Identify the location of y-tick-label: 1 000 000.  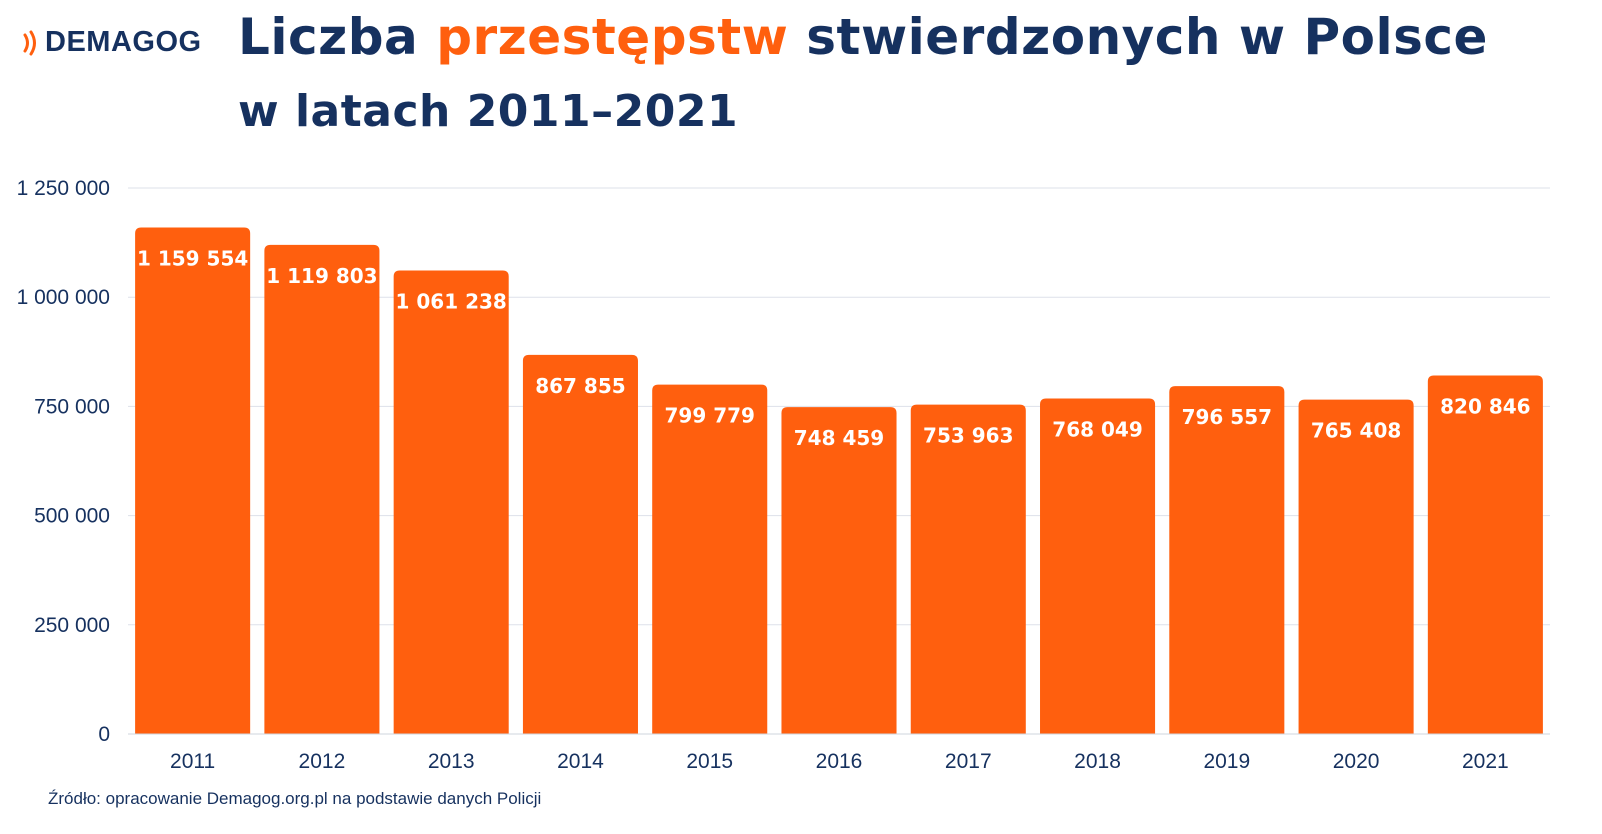
(63, 297).